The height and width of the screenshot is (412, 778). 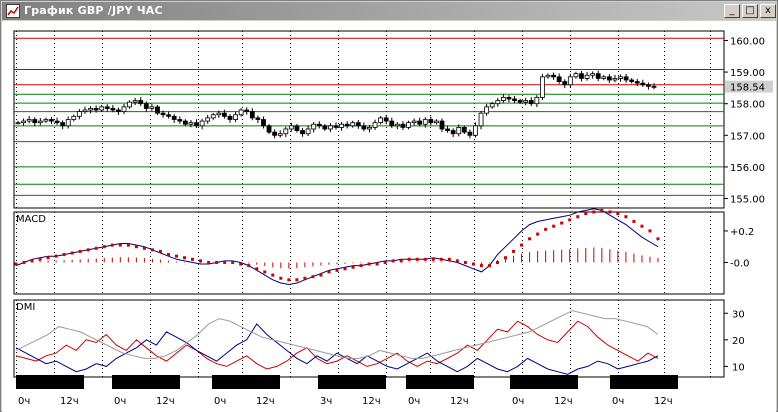 I want to click on maximize-button: □, so click(x=750, y=11).